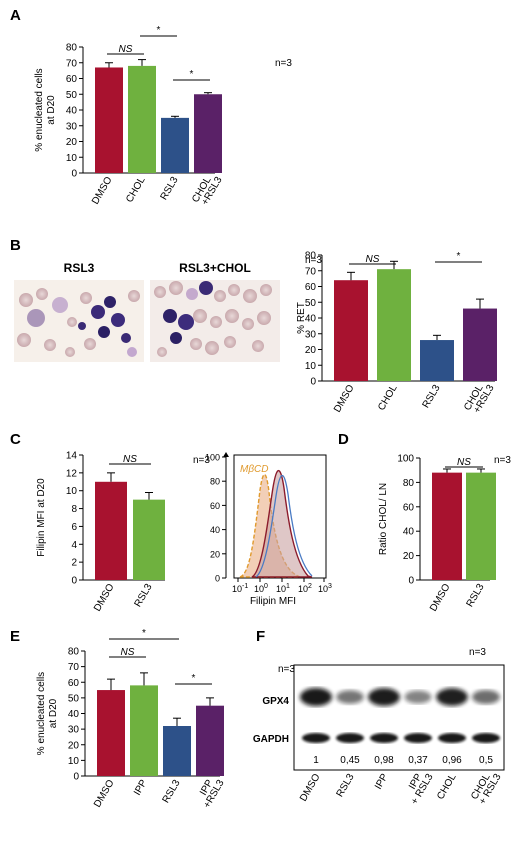  Describe the element at coordinates (39, 109) in the screenshot. I see `y-axis-label: % enucleated cells` at that location.